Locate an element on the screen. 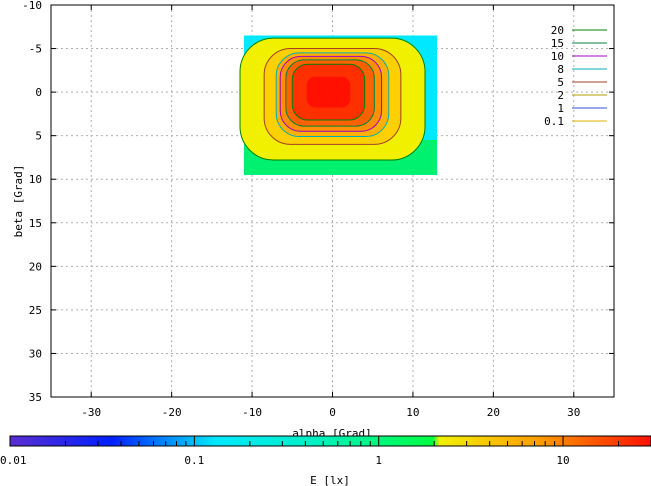  contour-lines is located at coordinates (332, 99).